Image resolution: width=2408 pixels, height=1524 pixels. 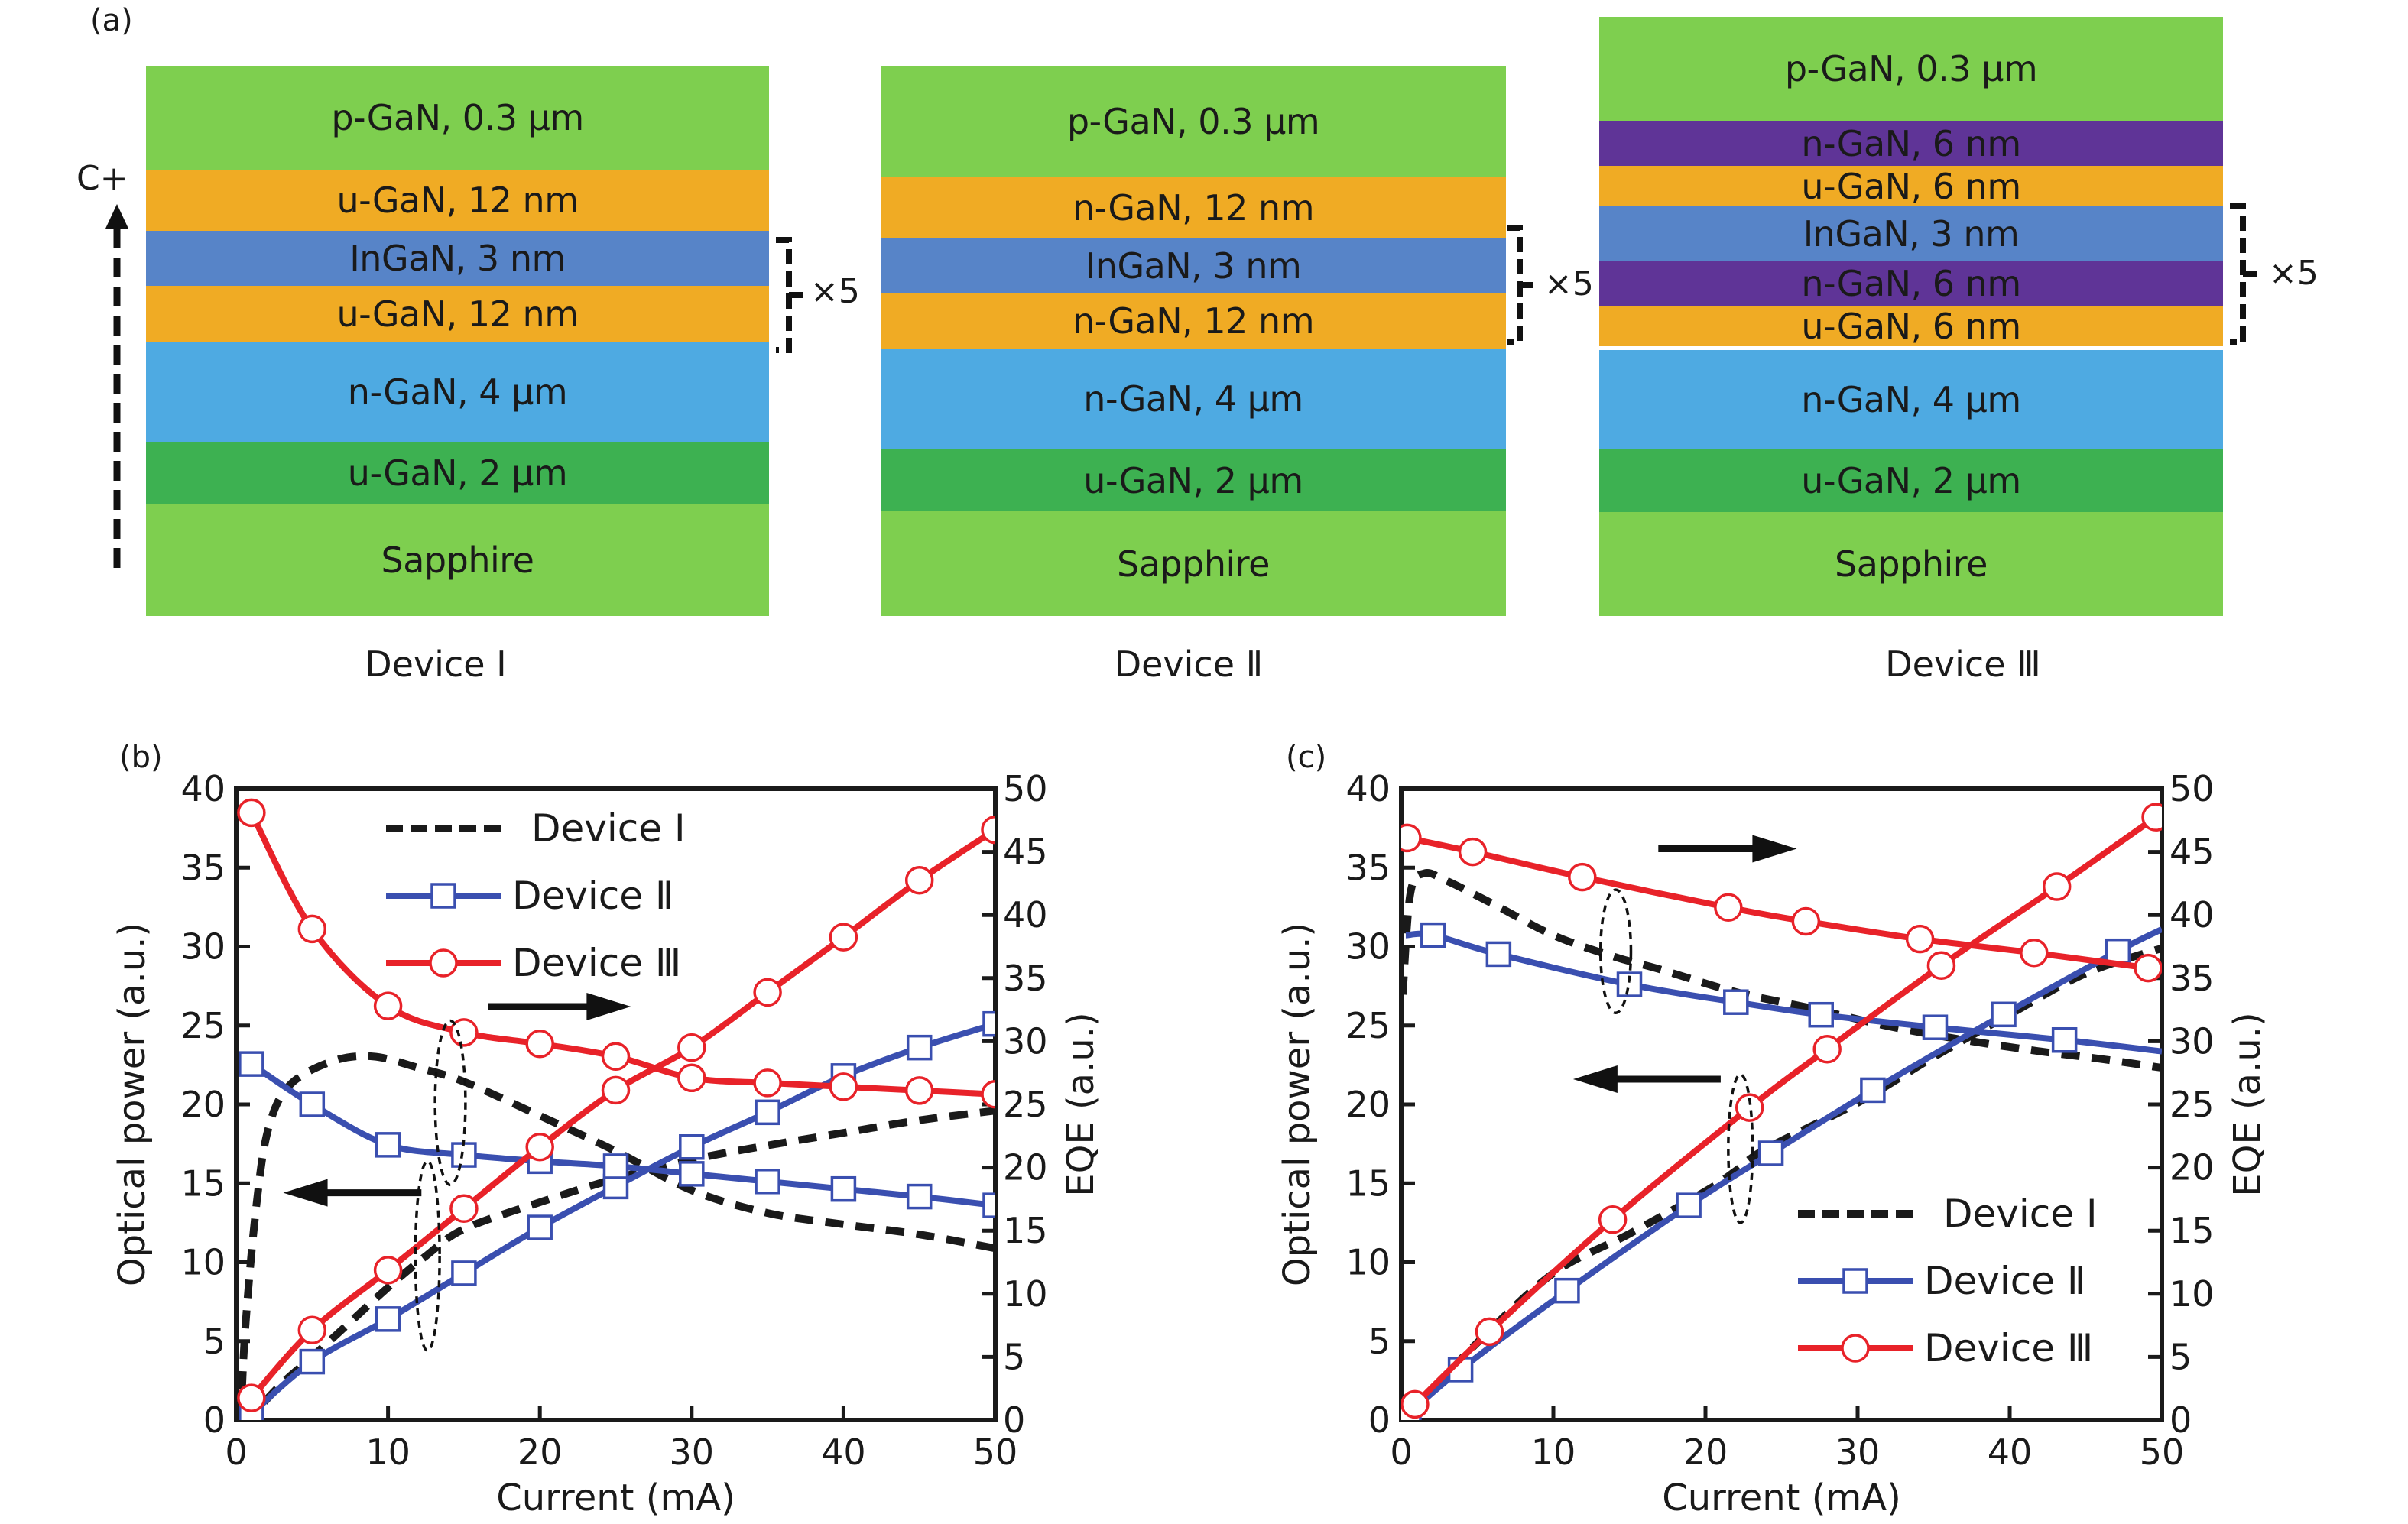 I want to click on y-tick-label: 20, so click(x=203, y=1104).